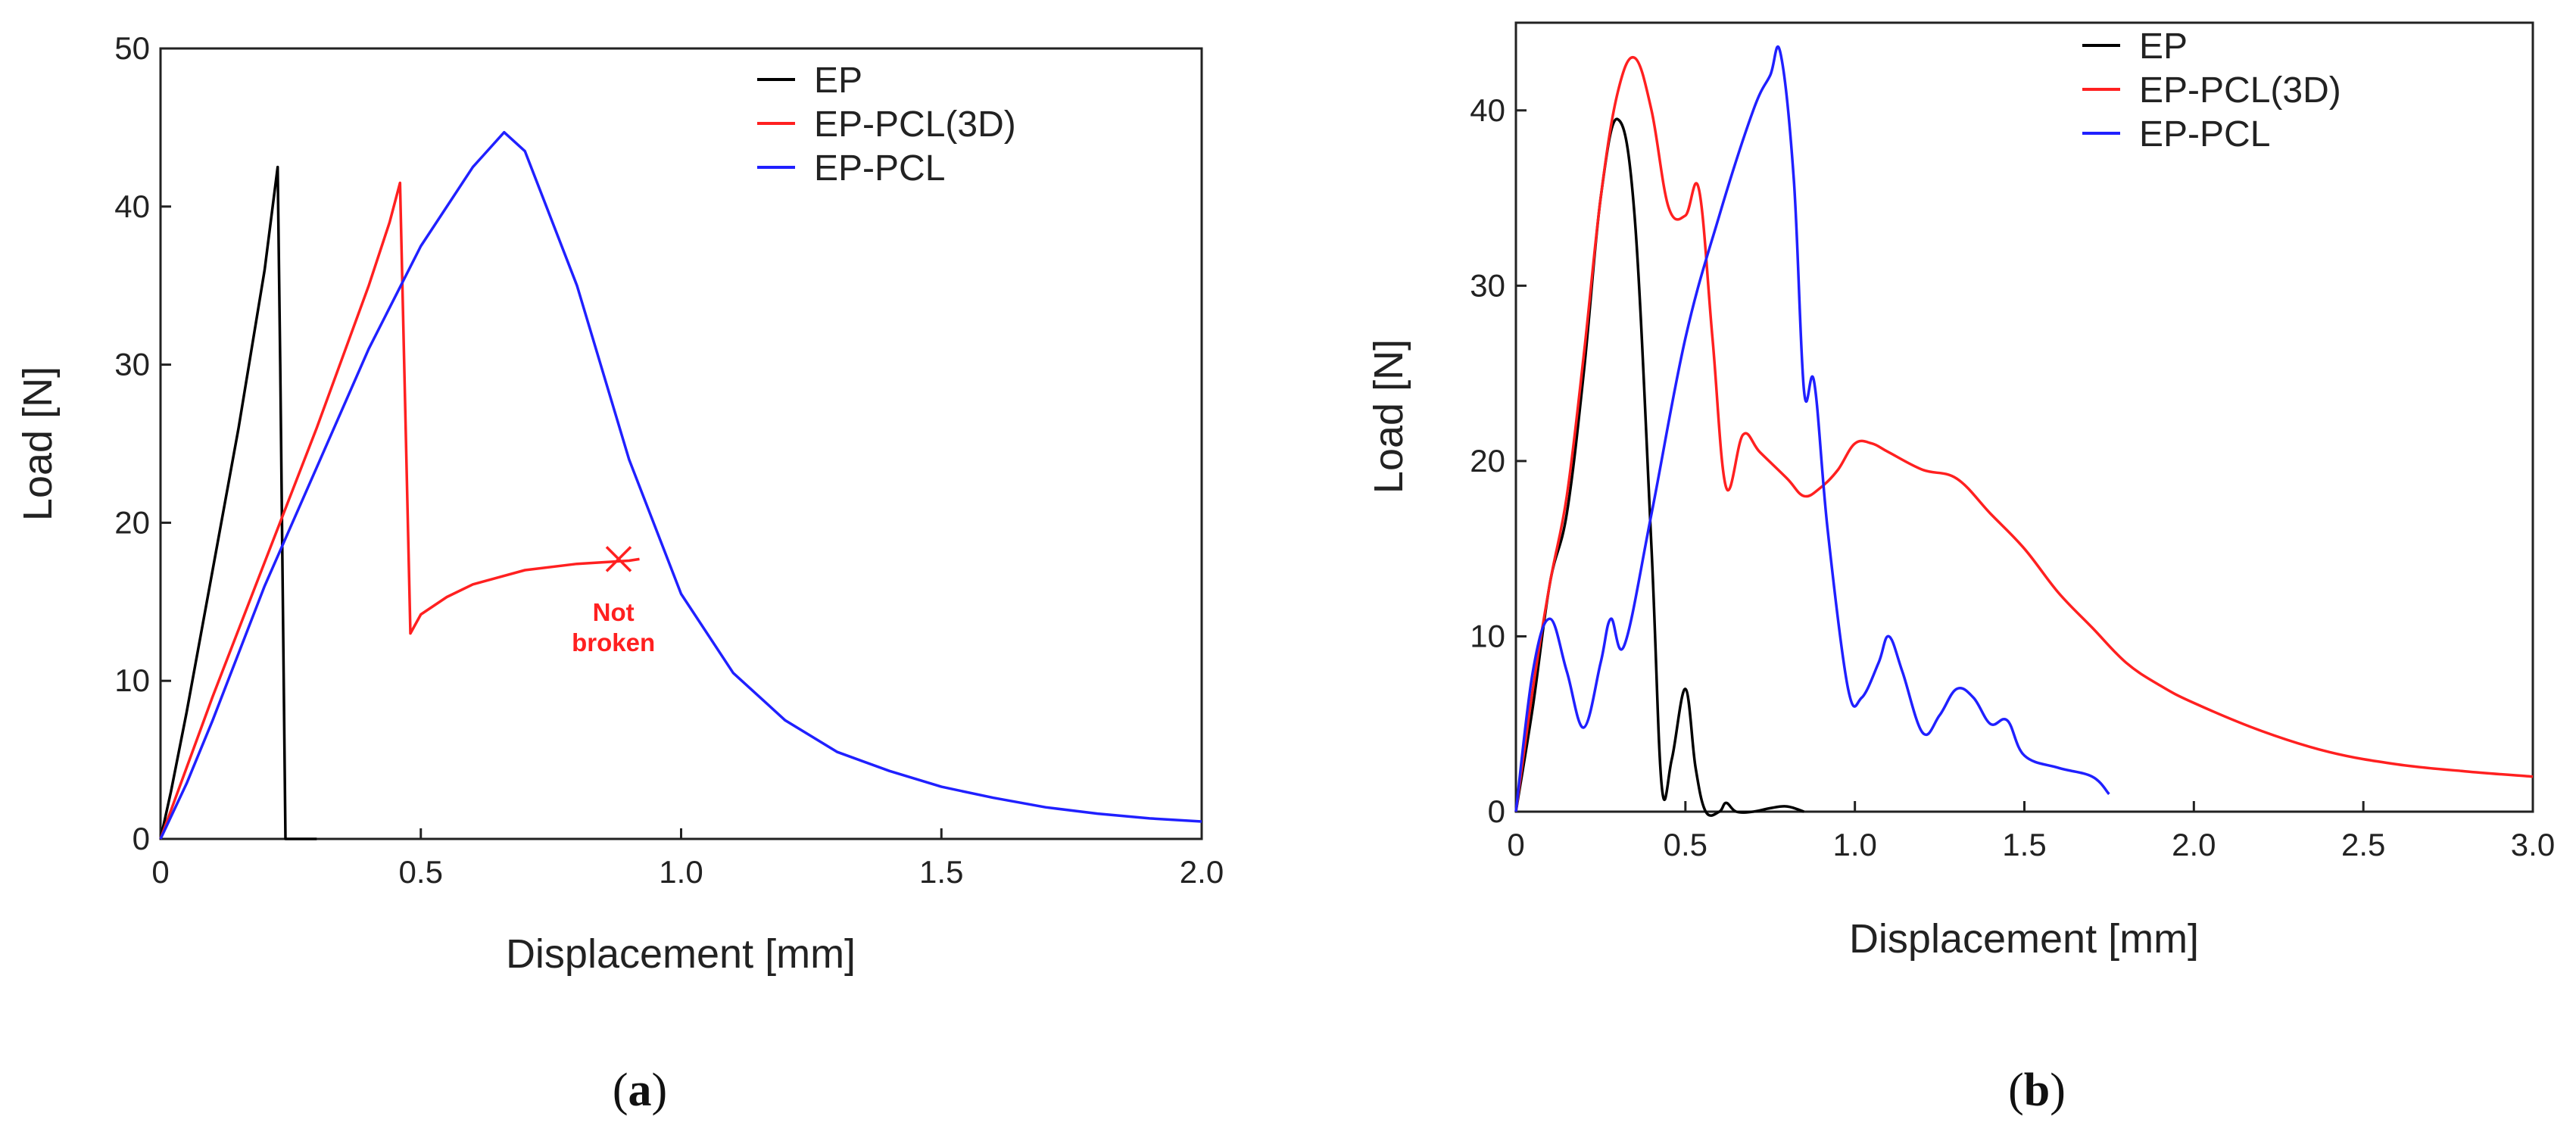 The width and height of the screenshot is (2576, 1138). What do you see at coordinates (941, 872) in the screenshot?
I see `x-tick-label-a-3: 1.5` at bounding box center [941, 872].